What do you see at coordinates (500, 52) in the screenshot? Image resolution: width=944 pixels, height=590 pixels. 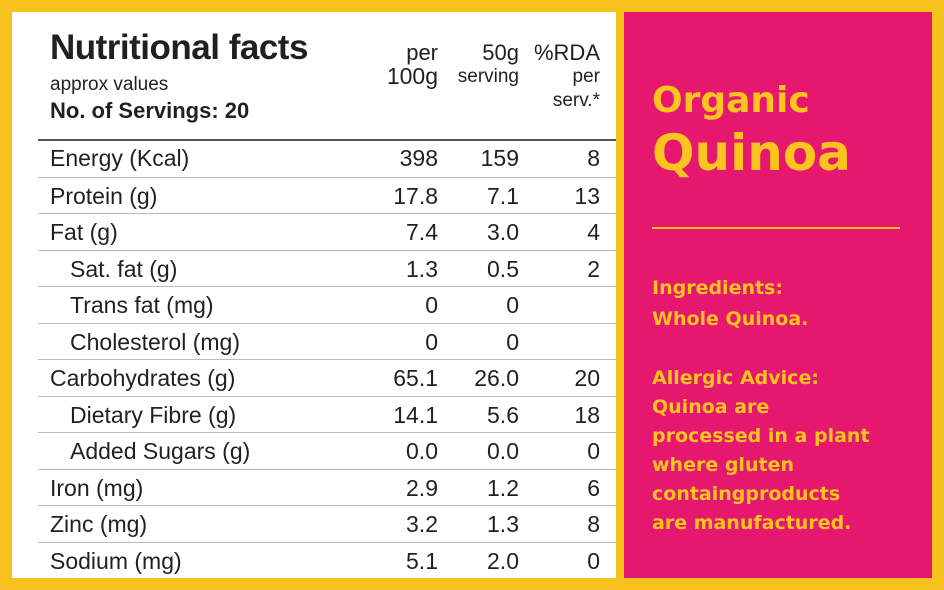 I see `column-header: 50g` at bounding box center [500, 52].